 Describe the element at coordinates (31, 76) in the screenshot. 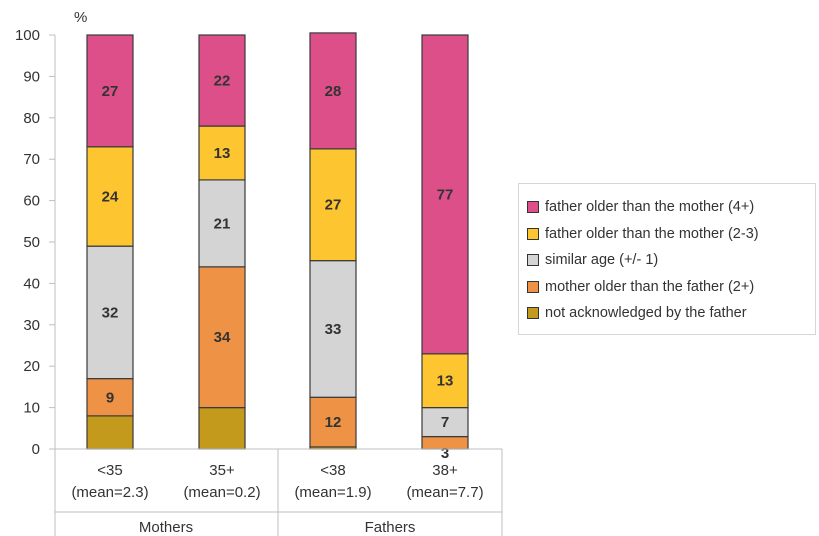

I see `y-tick-label: 90` at that location.